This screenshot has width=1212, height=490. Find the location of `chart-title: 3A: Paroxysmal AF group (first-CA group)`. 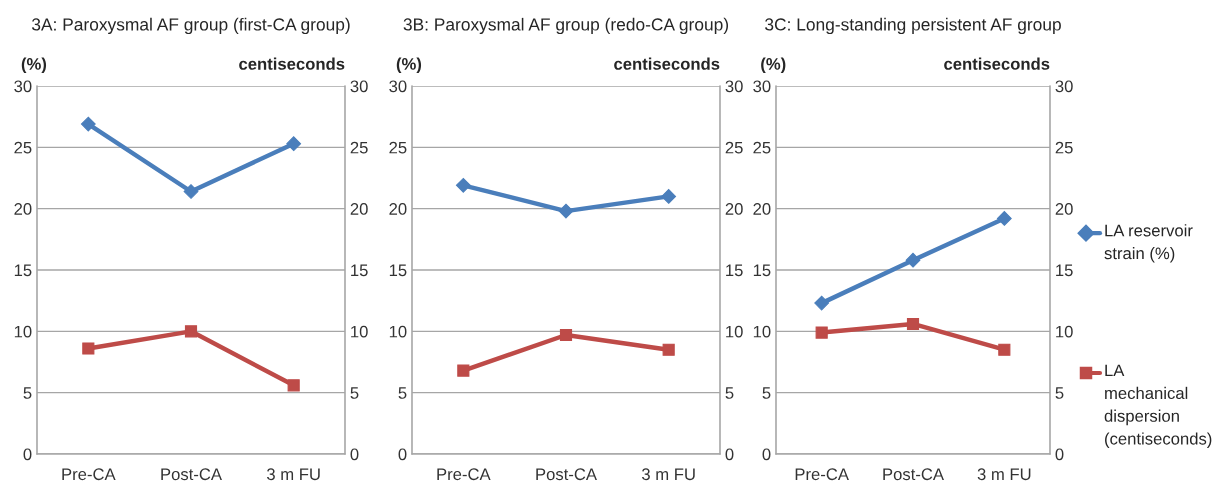

chart-title: 3A: Paroxysmal AF group (first-CA group) is located at coordinates (190, 26).